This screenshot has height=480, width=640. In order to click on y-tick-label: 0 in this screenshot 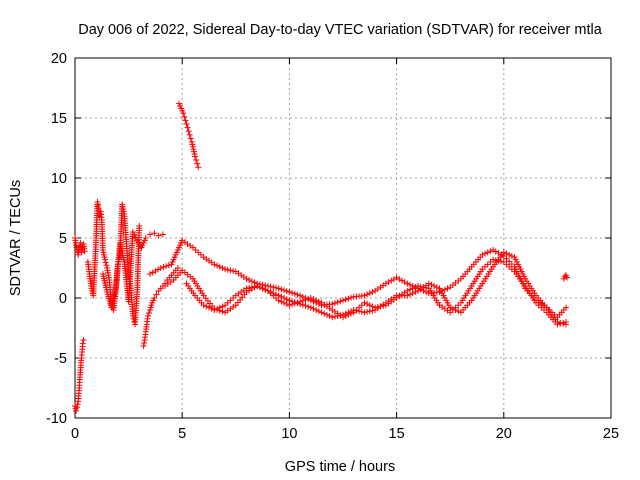, I will do `click(63, 299)`.